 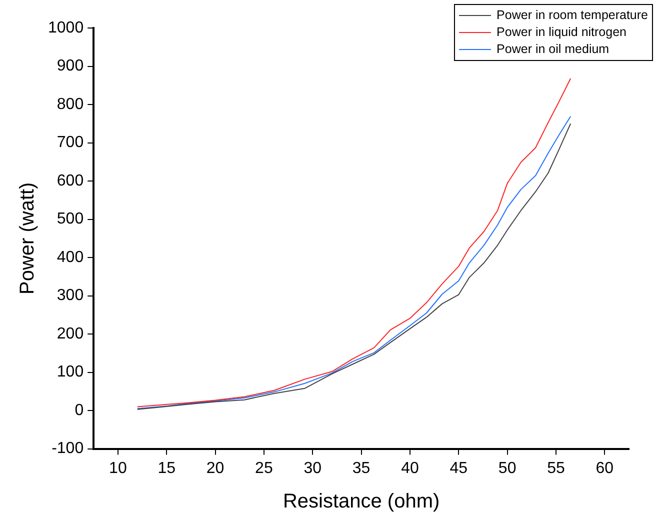 What do you see at coordinates (313, 468) in the screenshot?
I see `x-tick-label: 30` at bounding box center [313, 468].